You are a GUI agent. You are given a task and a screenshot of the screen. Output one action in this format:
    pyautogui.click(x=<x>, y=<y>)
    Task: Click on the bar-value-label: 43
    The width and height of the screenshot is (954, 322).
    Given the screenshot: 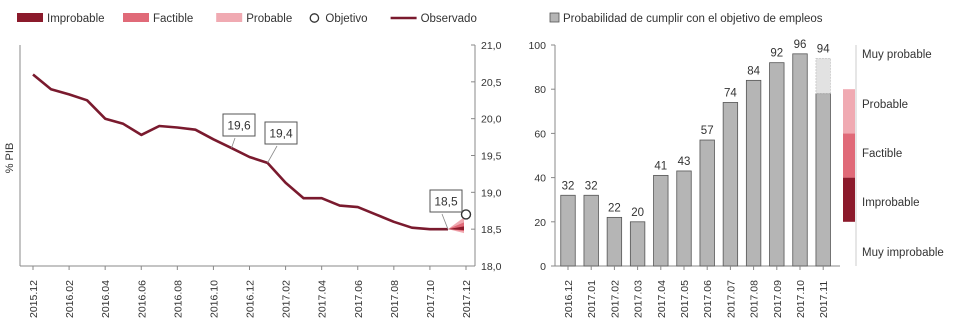 What is the action you would take?
    pyautogui.click(x=684, y=162)
    